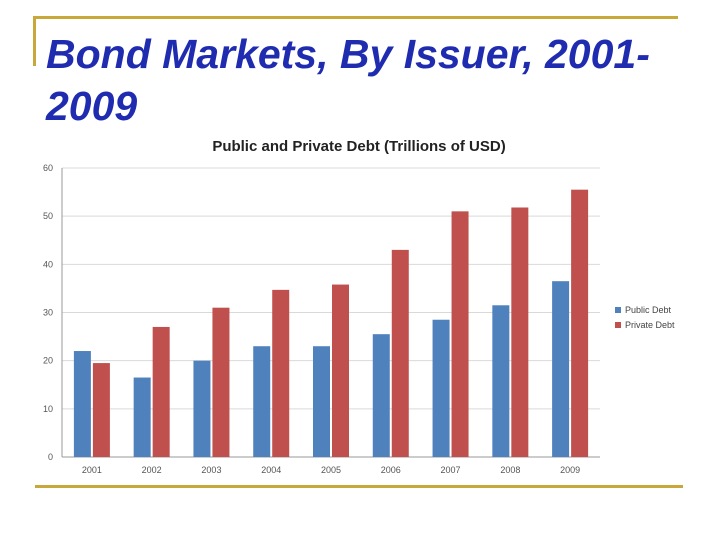 Image resolution: width=720 pixels, height=540 pixels. I want to click on x-tick-label: 2008, so click(510, 470).